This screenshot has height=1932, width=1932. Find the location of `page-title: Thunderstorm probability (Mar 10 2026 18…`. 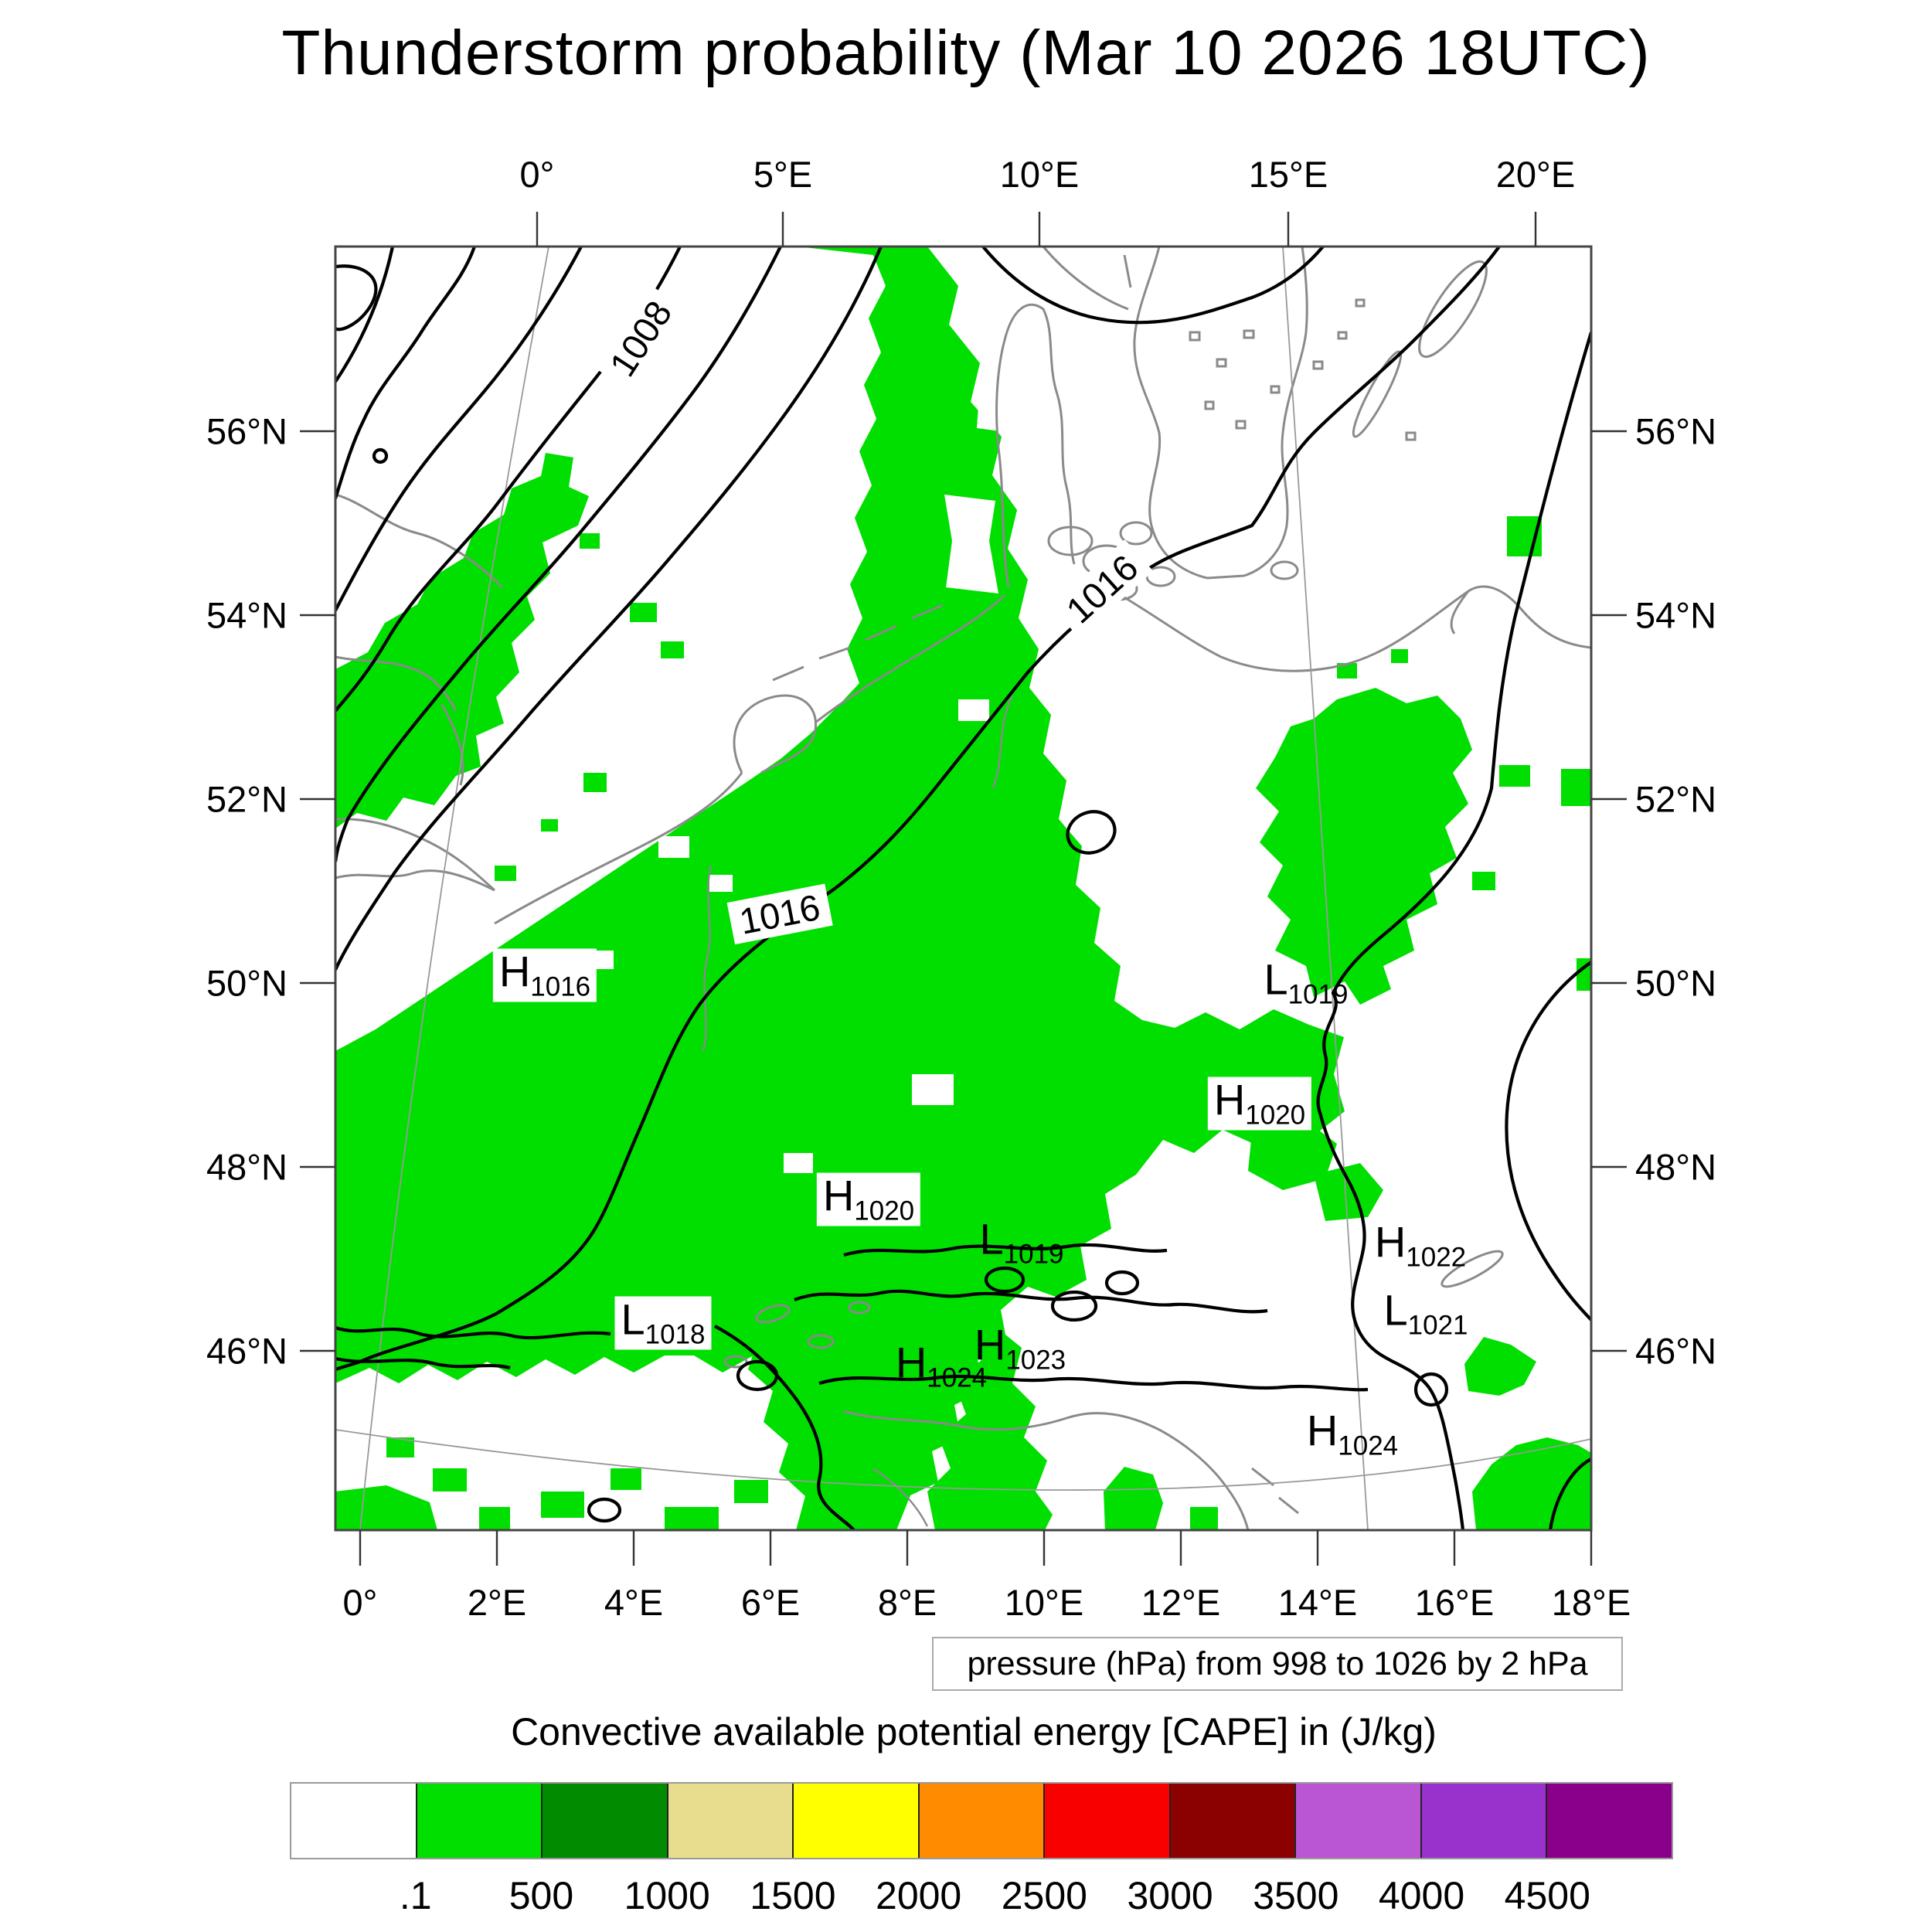

page-title: Thunderstorm probability (Mar 10 2026 18… is located at coordinates (966, 53).